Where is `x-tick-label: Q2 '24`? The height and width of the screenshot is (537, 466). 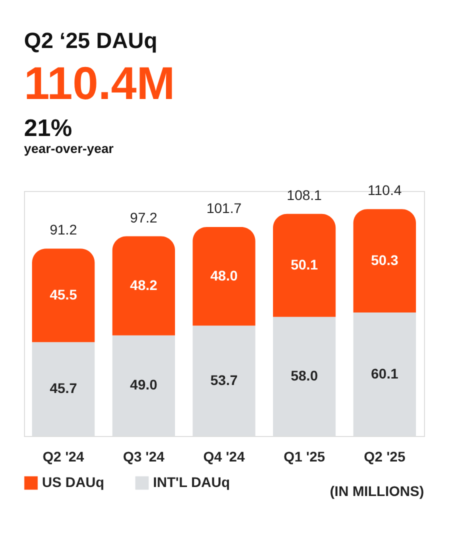 x-tick-label: Q2 '24 is located at coordinates (63, 456).